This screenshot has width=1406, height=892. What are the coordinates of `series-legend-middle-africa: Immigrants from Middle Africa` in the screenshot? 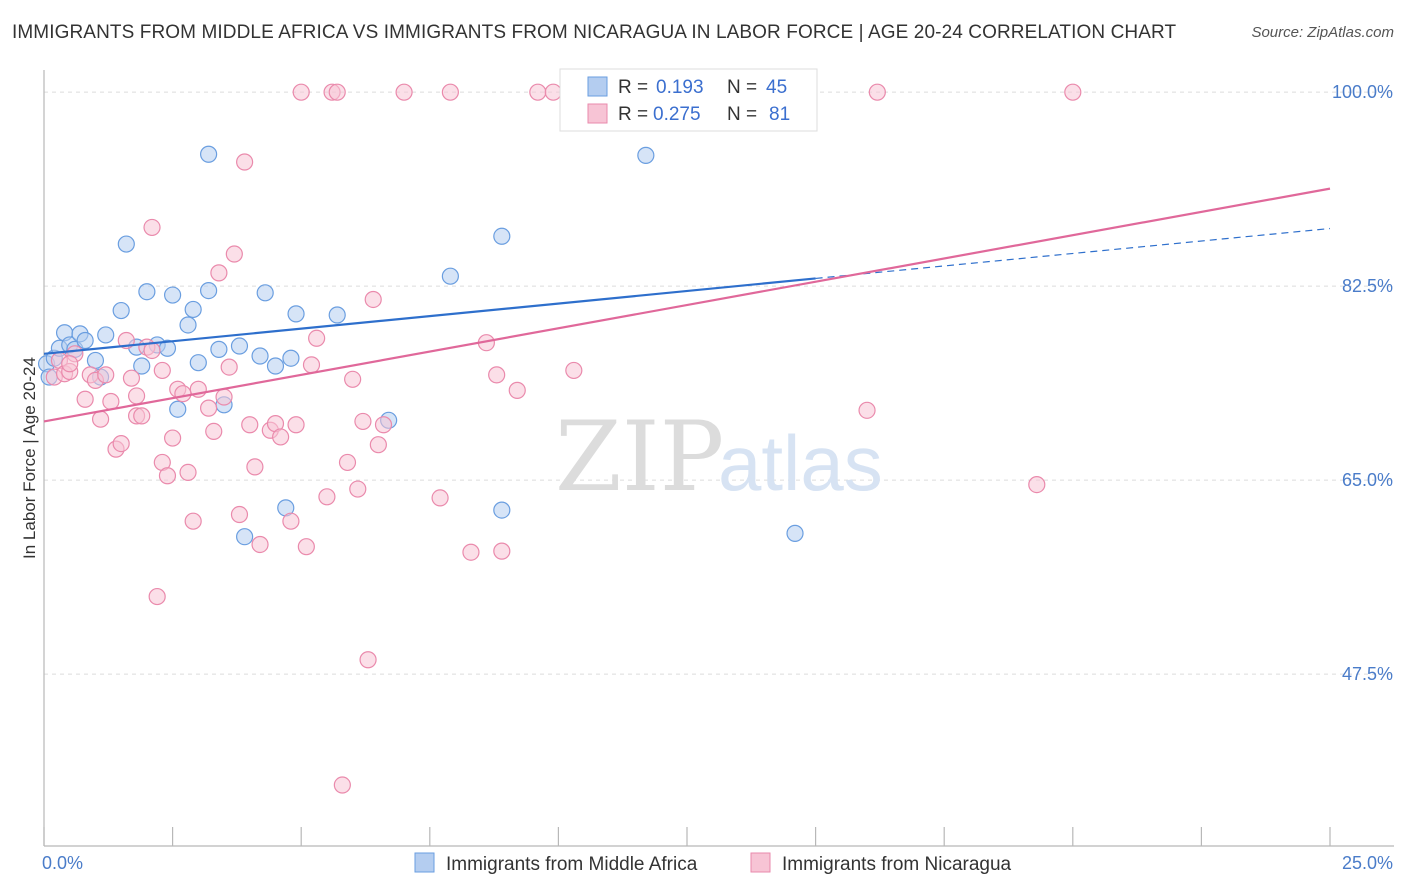 It's located at (572, 864).